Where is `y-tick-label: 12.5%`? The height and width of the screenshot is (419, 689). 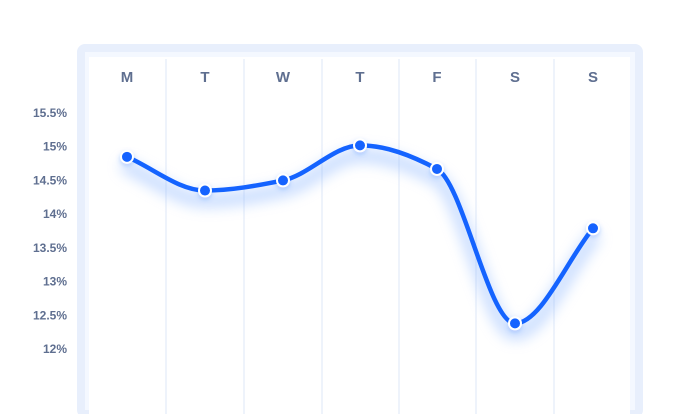
y-tick-label: 12.5% is located at coordinates (50, 315).